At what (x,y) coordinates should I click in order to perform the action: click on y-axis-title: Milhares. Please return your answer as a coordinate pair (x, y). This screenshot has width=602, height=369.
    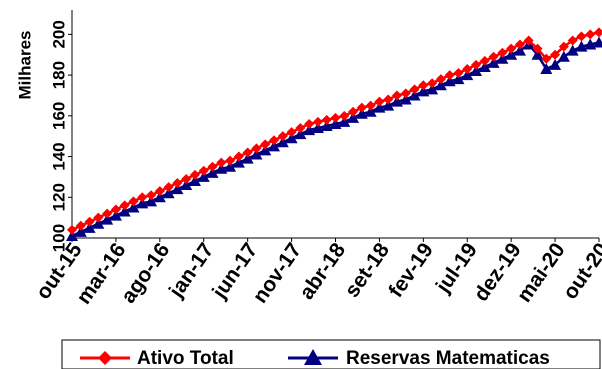
    Looking at the image, I should click on (24, 65).